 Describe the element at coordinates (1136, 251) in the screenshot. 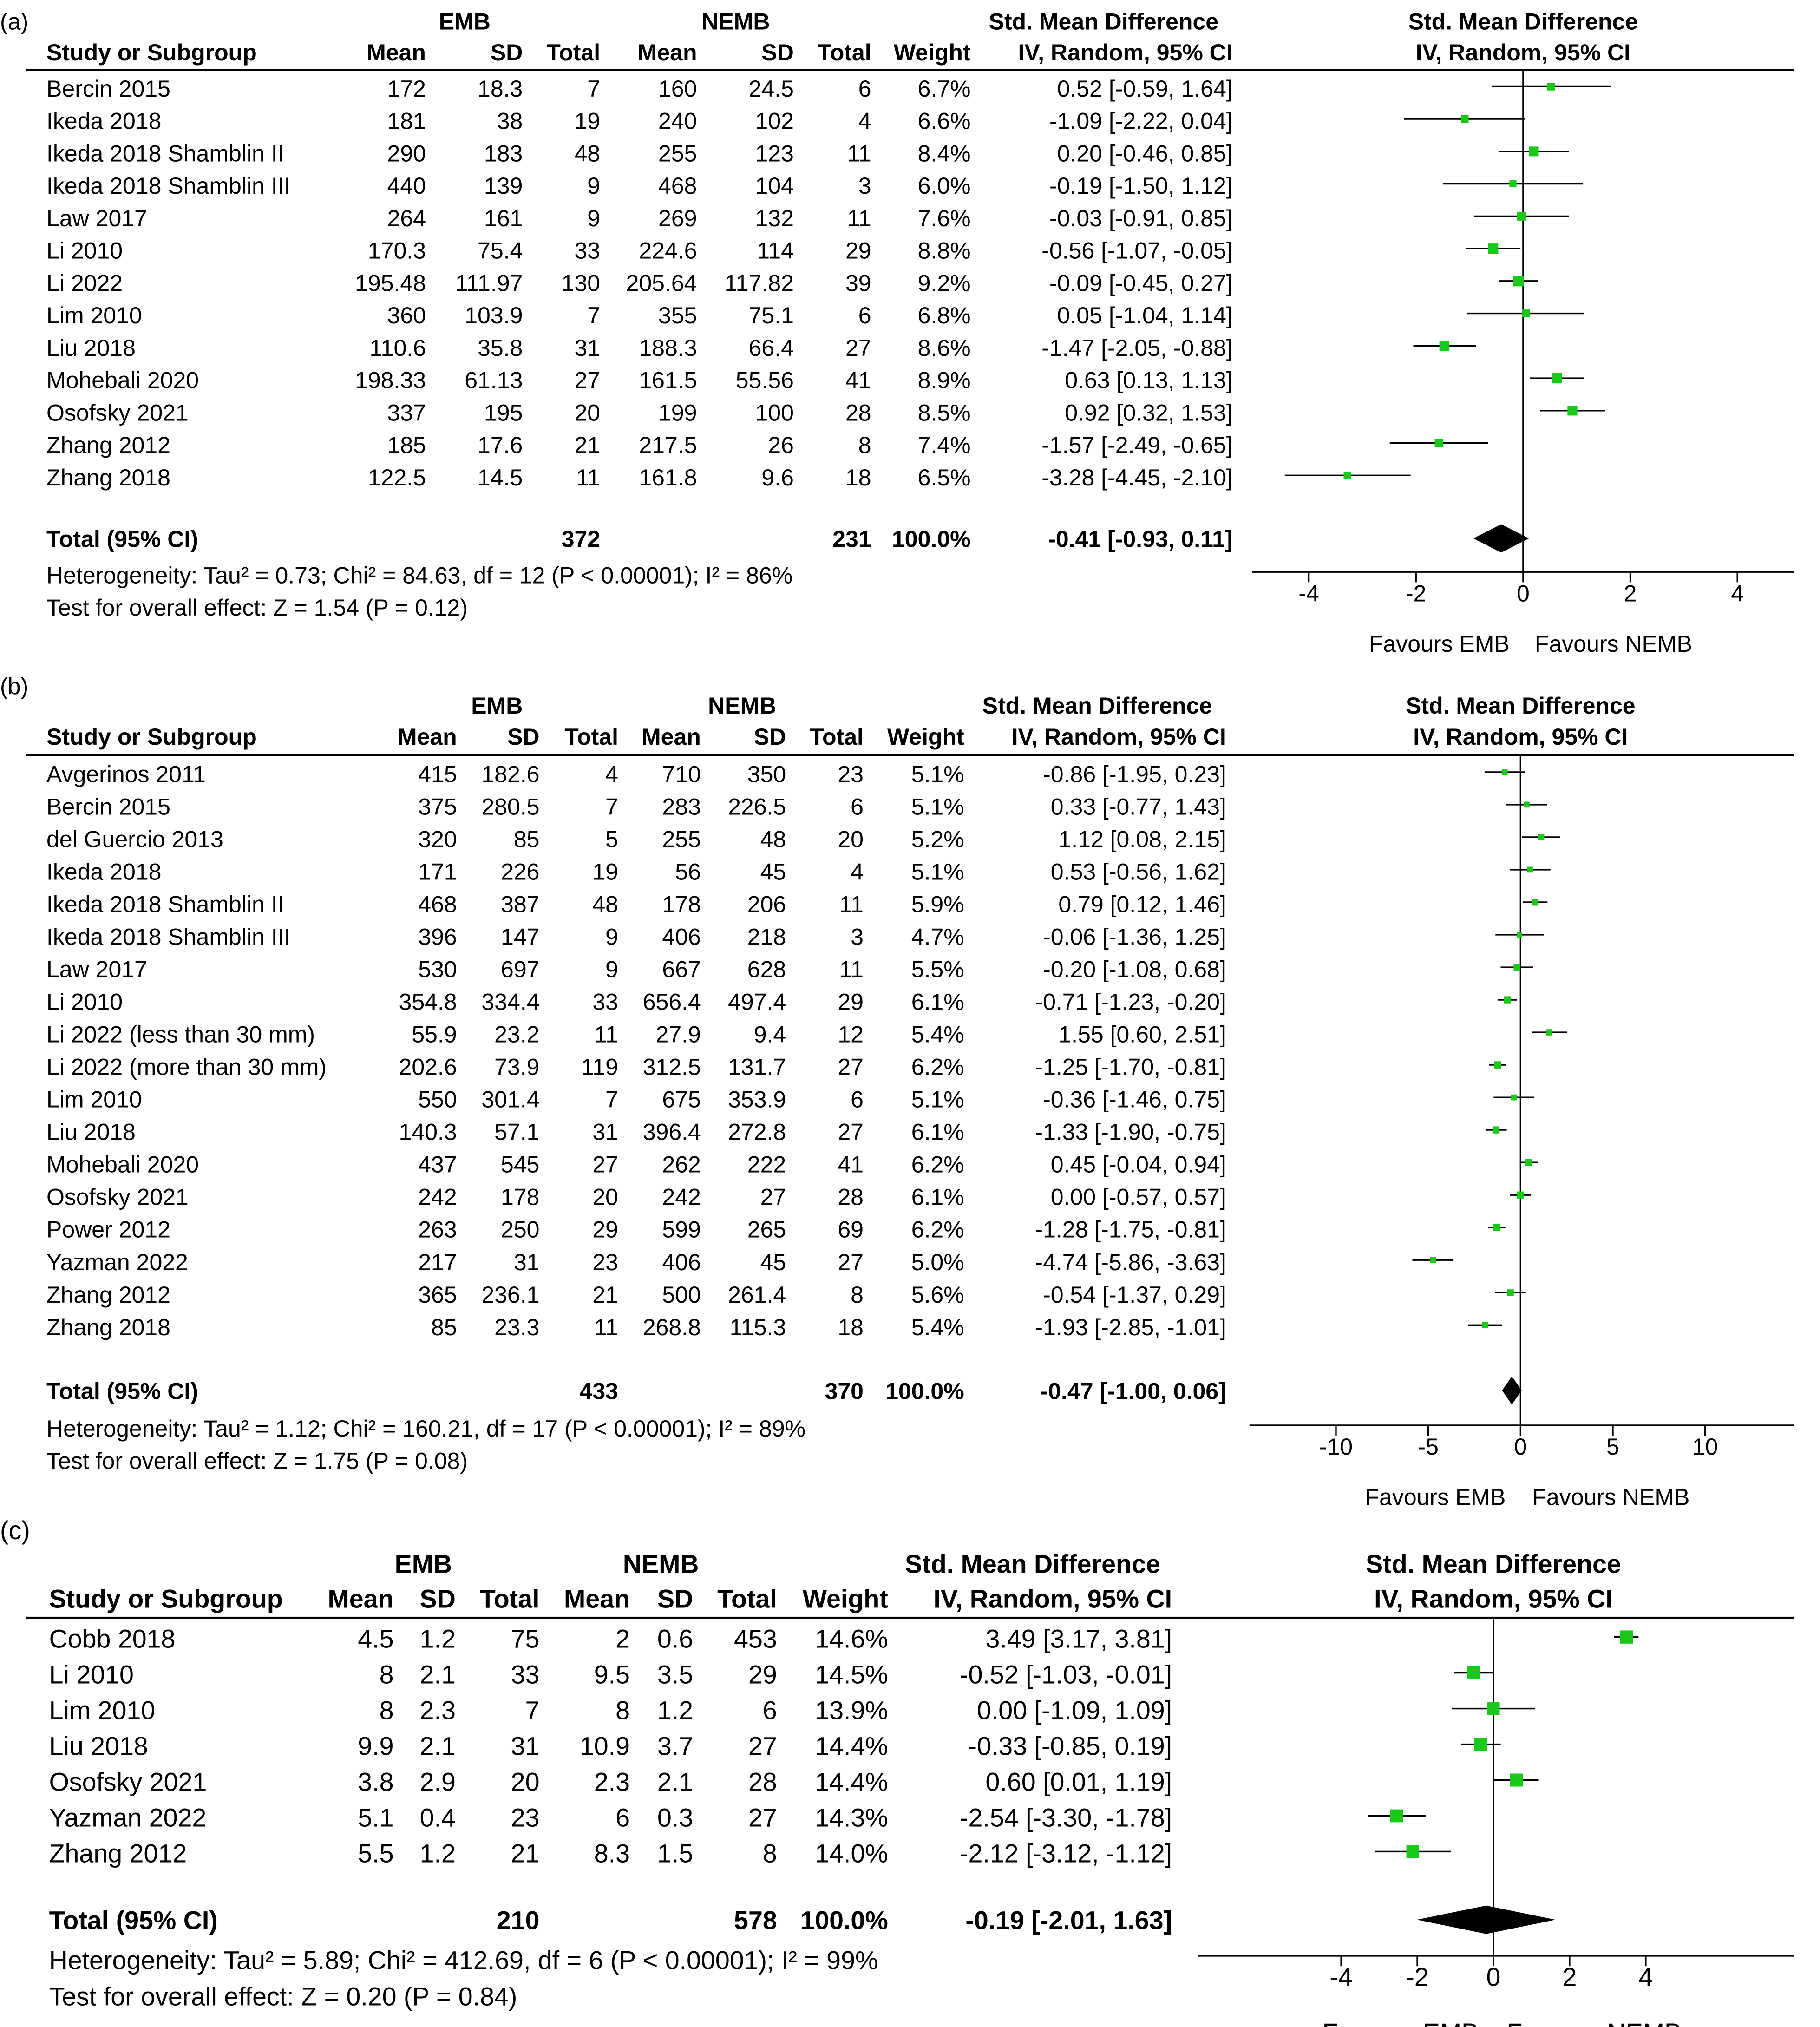

I see `study-ci: -0.56 [-1.07, -0.05]` at that location.